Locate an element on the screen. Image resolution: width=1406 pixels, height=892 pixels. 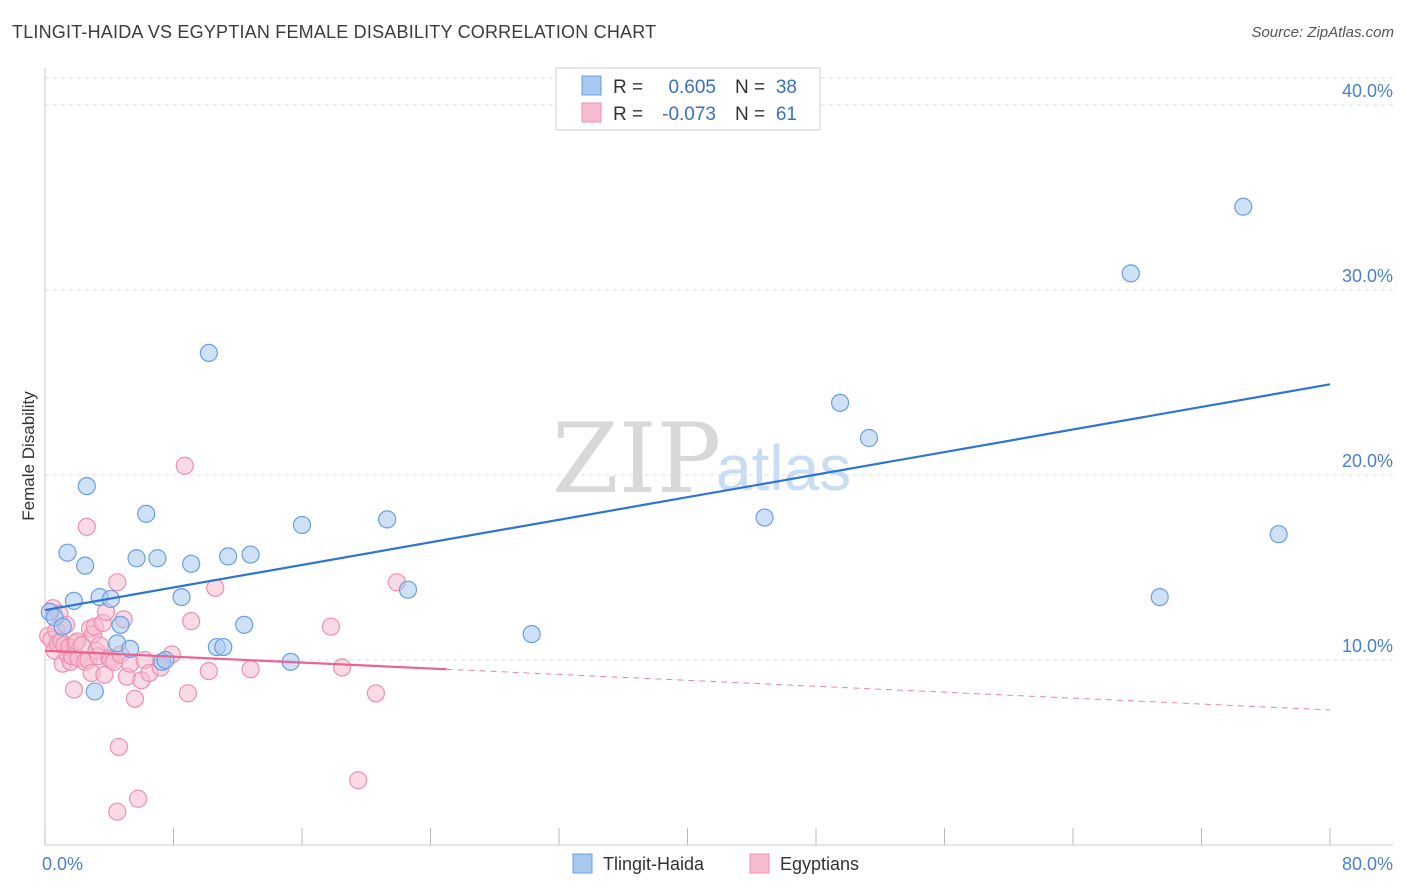
legend-n-value-blue: 38 is located at coordinates (786, 87).